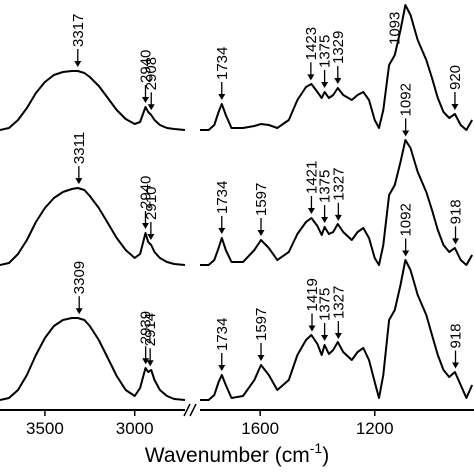 This screenshot has height=474, width=474. I want to click on peak-label: 1419, so click(312, 294).